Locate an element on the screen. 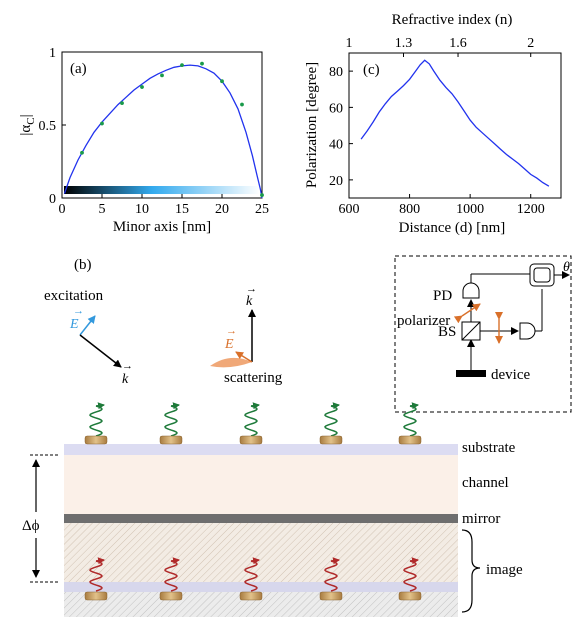 The height and width of the screenshot is (617, 581). chart-c-ytick-label: 40 is located at coordinates (336, 145).